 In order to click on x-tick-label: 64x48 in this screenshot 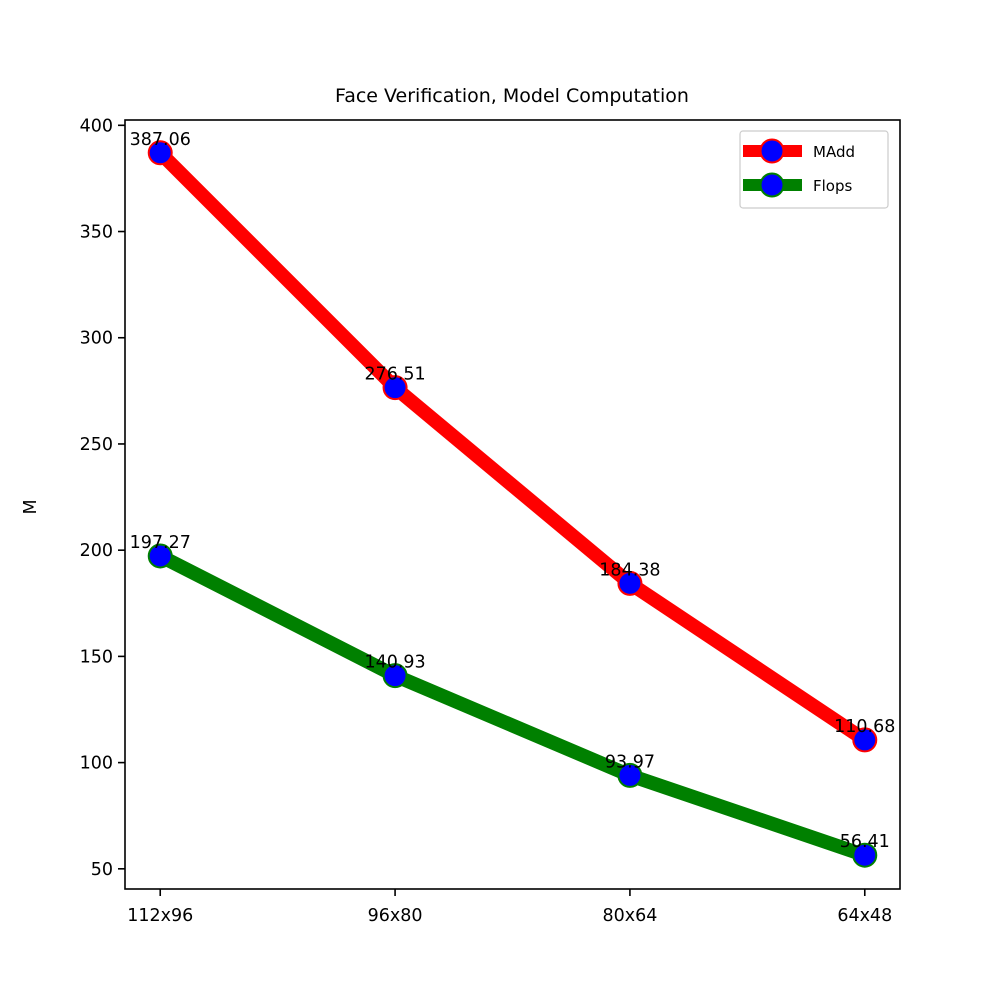, I will do `click(864, 916)`.